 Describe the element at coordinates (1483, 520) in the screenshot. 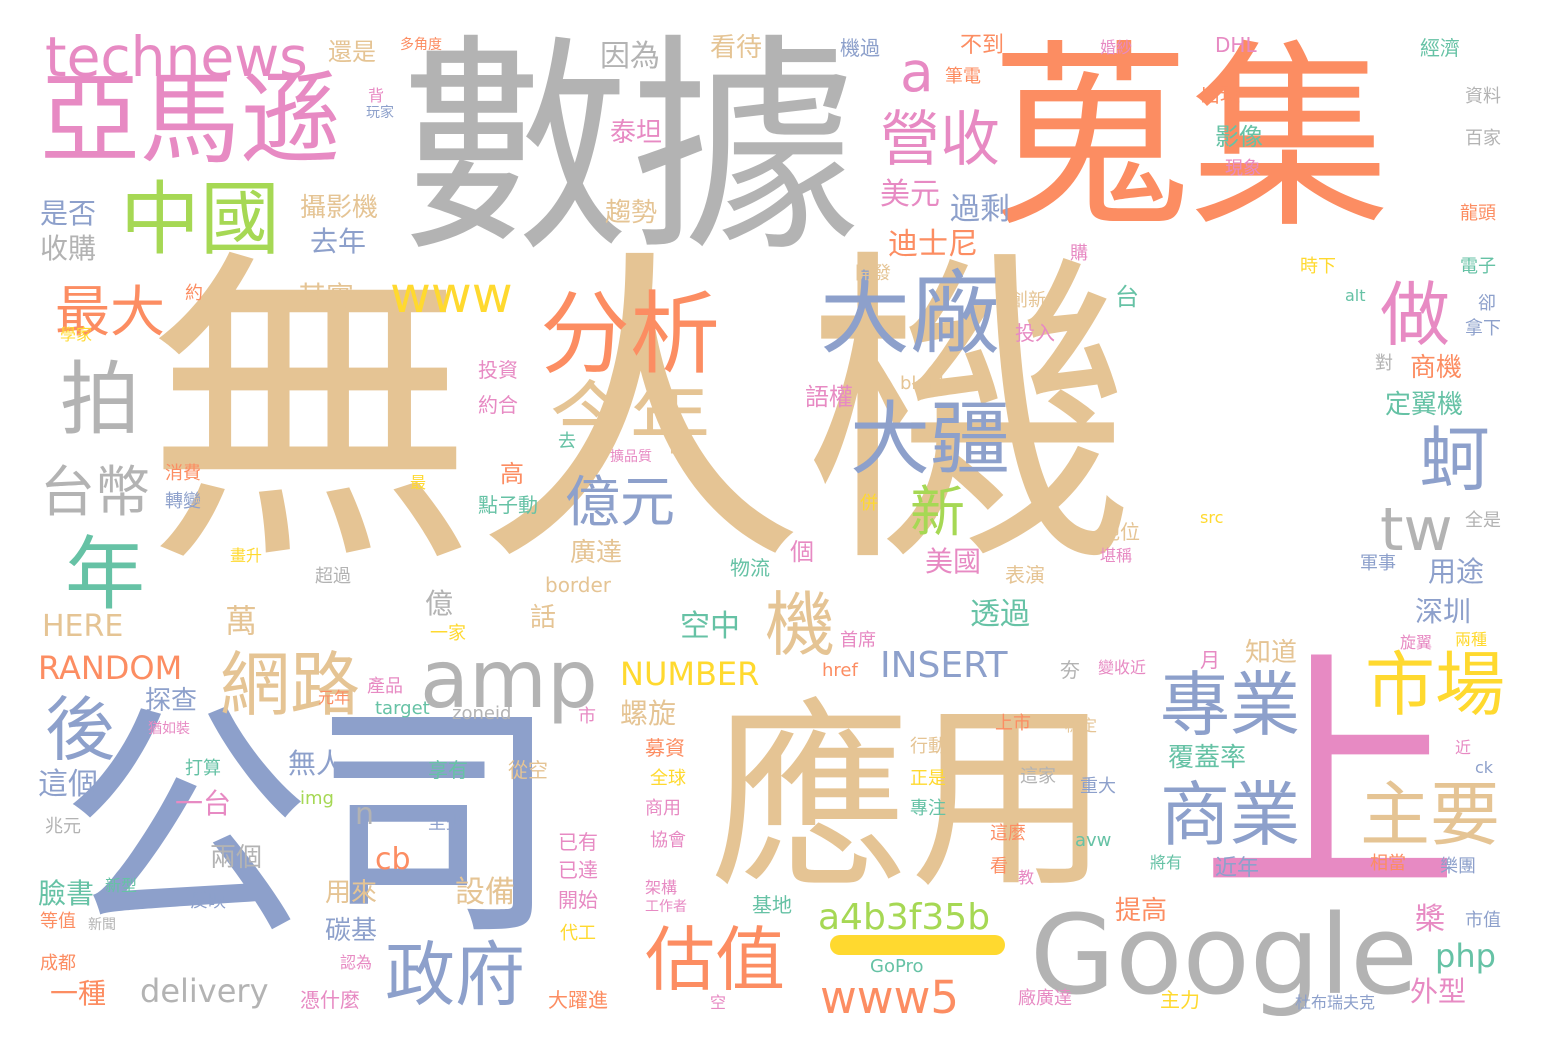

I see `word-104: 全是` at that location.